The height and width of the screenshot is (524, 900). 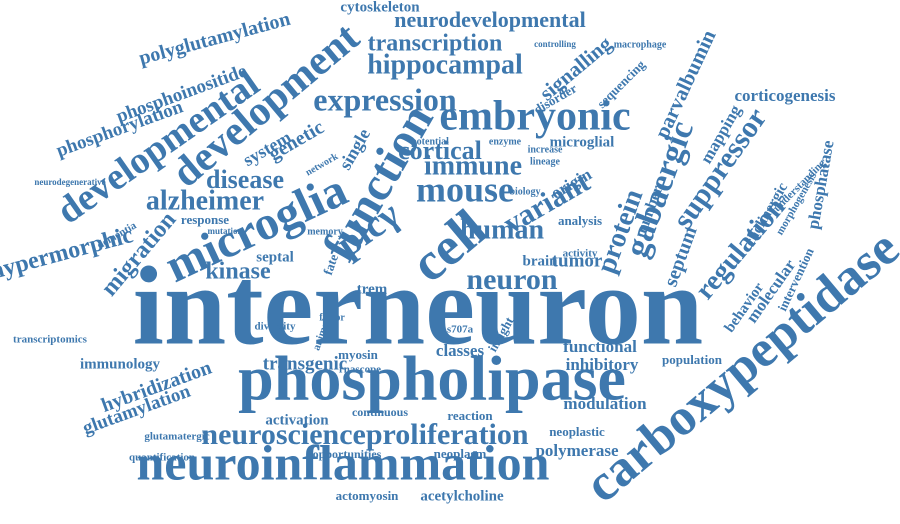 What do you see at coordinates (692, 359) in the screenshot?
I see `cloud-word: population` at bounding box center [692, 359].